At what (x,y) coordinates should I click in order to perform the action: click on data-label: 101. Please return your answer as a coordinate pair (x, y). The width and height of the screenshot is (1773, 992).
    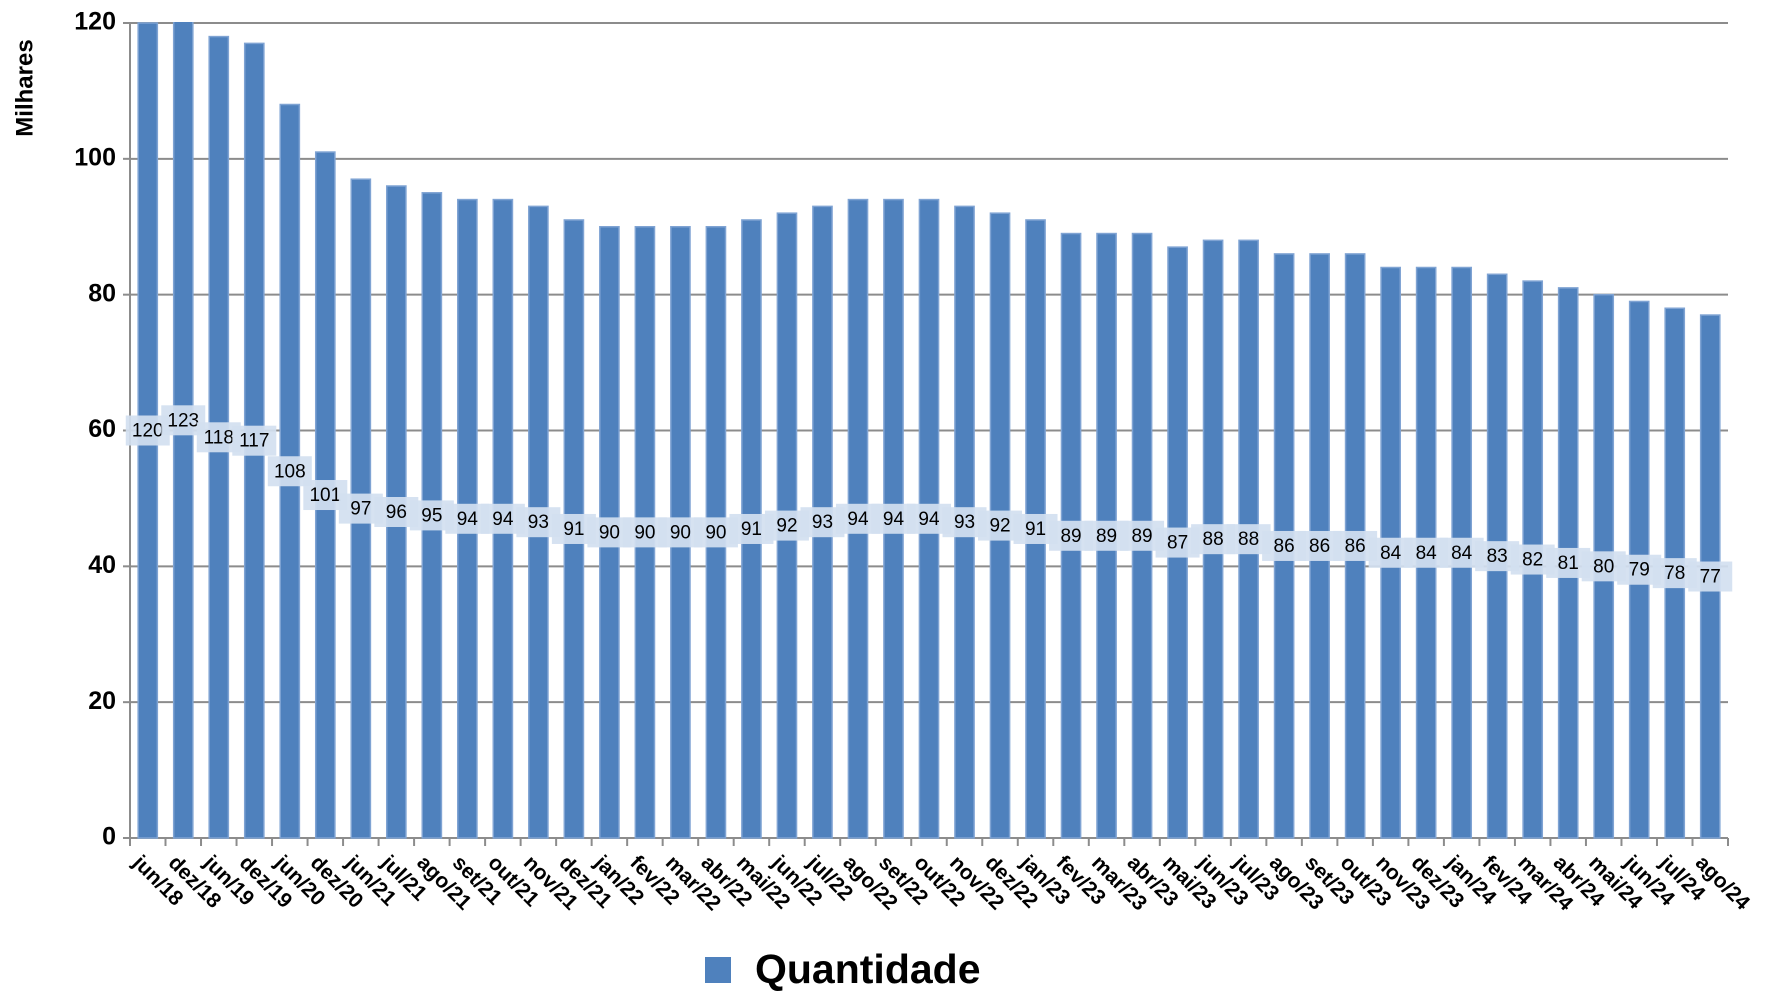
    Looking at the image, I should click on (325, 495).